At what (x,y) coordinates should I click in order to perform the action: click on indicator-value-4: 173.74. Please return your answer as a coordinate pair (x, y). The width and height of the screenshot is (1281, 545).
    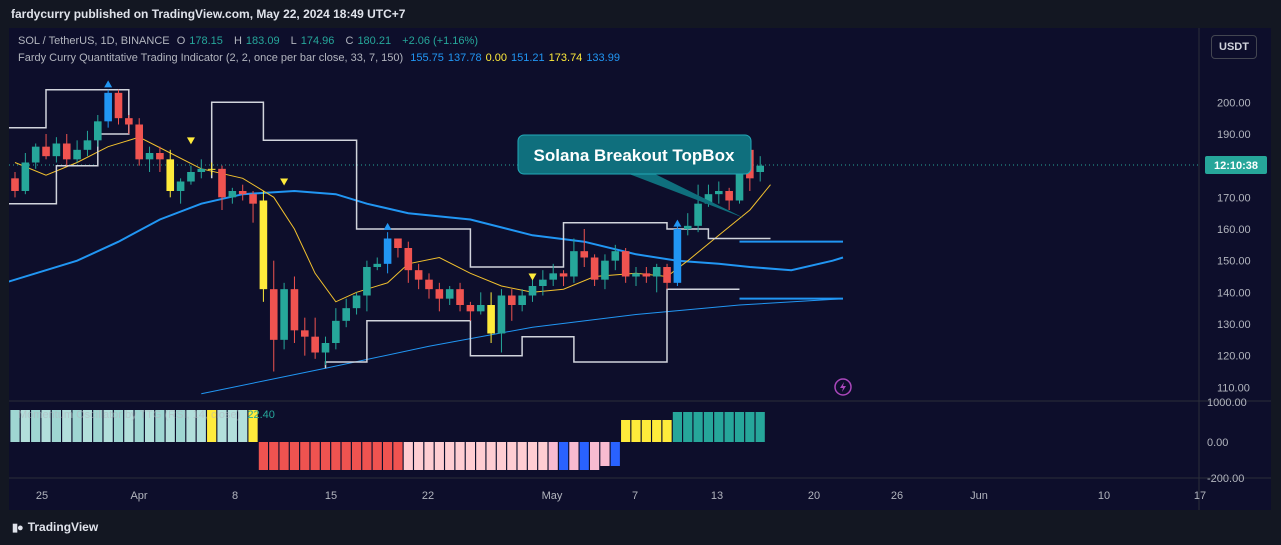
    Looking at the image, I should click on (565, 58).